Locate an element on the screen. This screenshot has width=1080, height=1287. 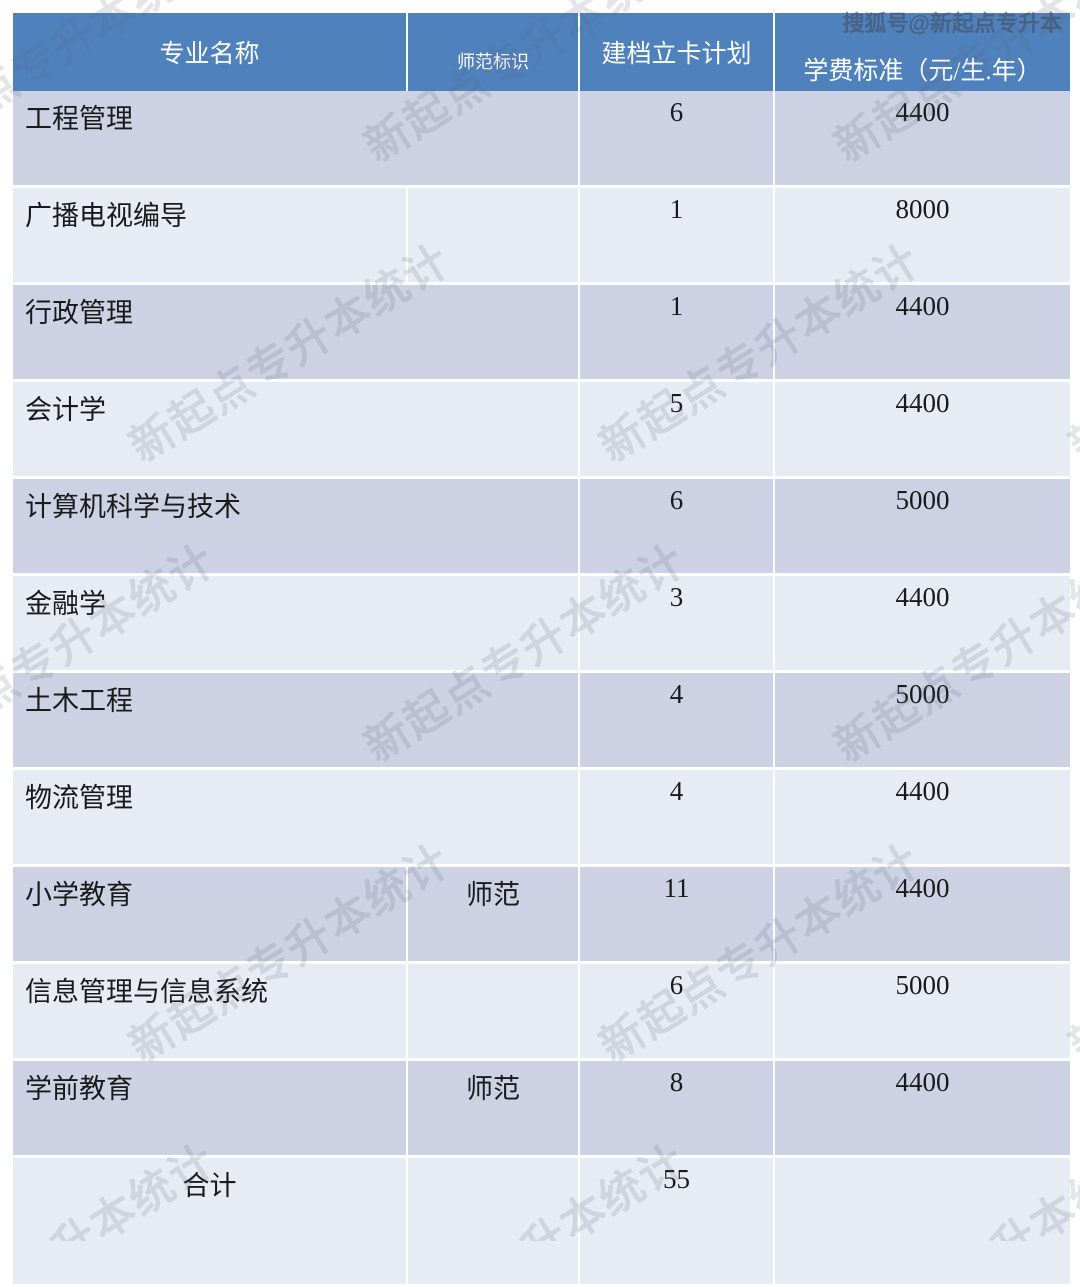
column-header-major: 专业名称 is located at coordinates (210, 52).